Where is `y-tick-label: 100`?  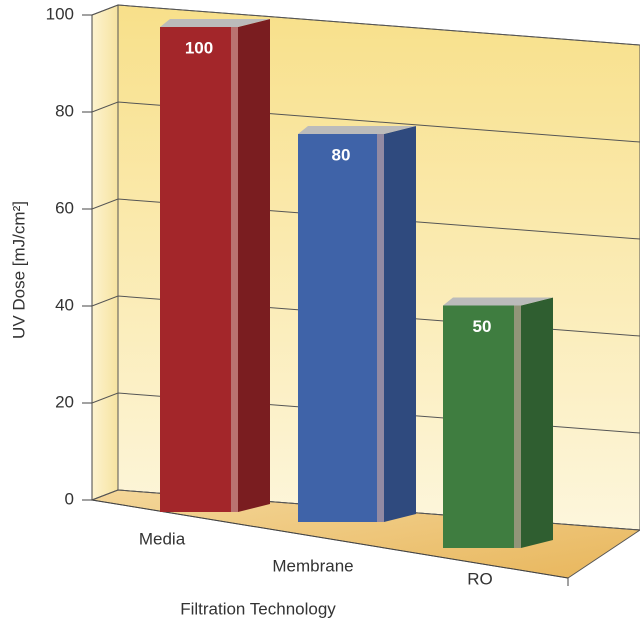
y-tick-label: 100 is located at coordinates (60, 13).